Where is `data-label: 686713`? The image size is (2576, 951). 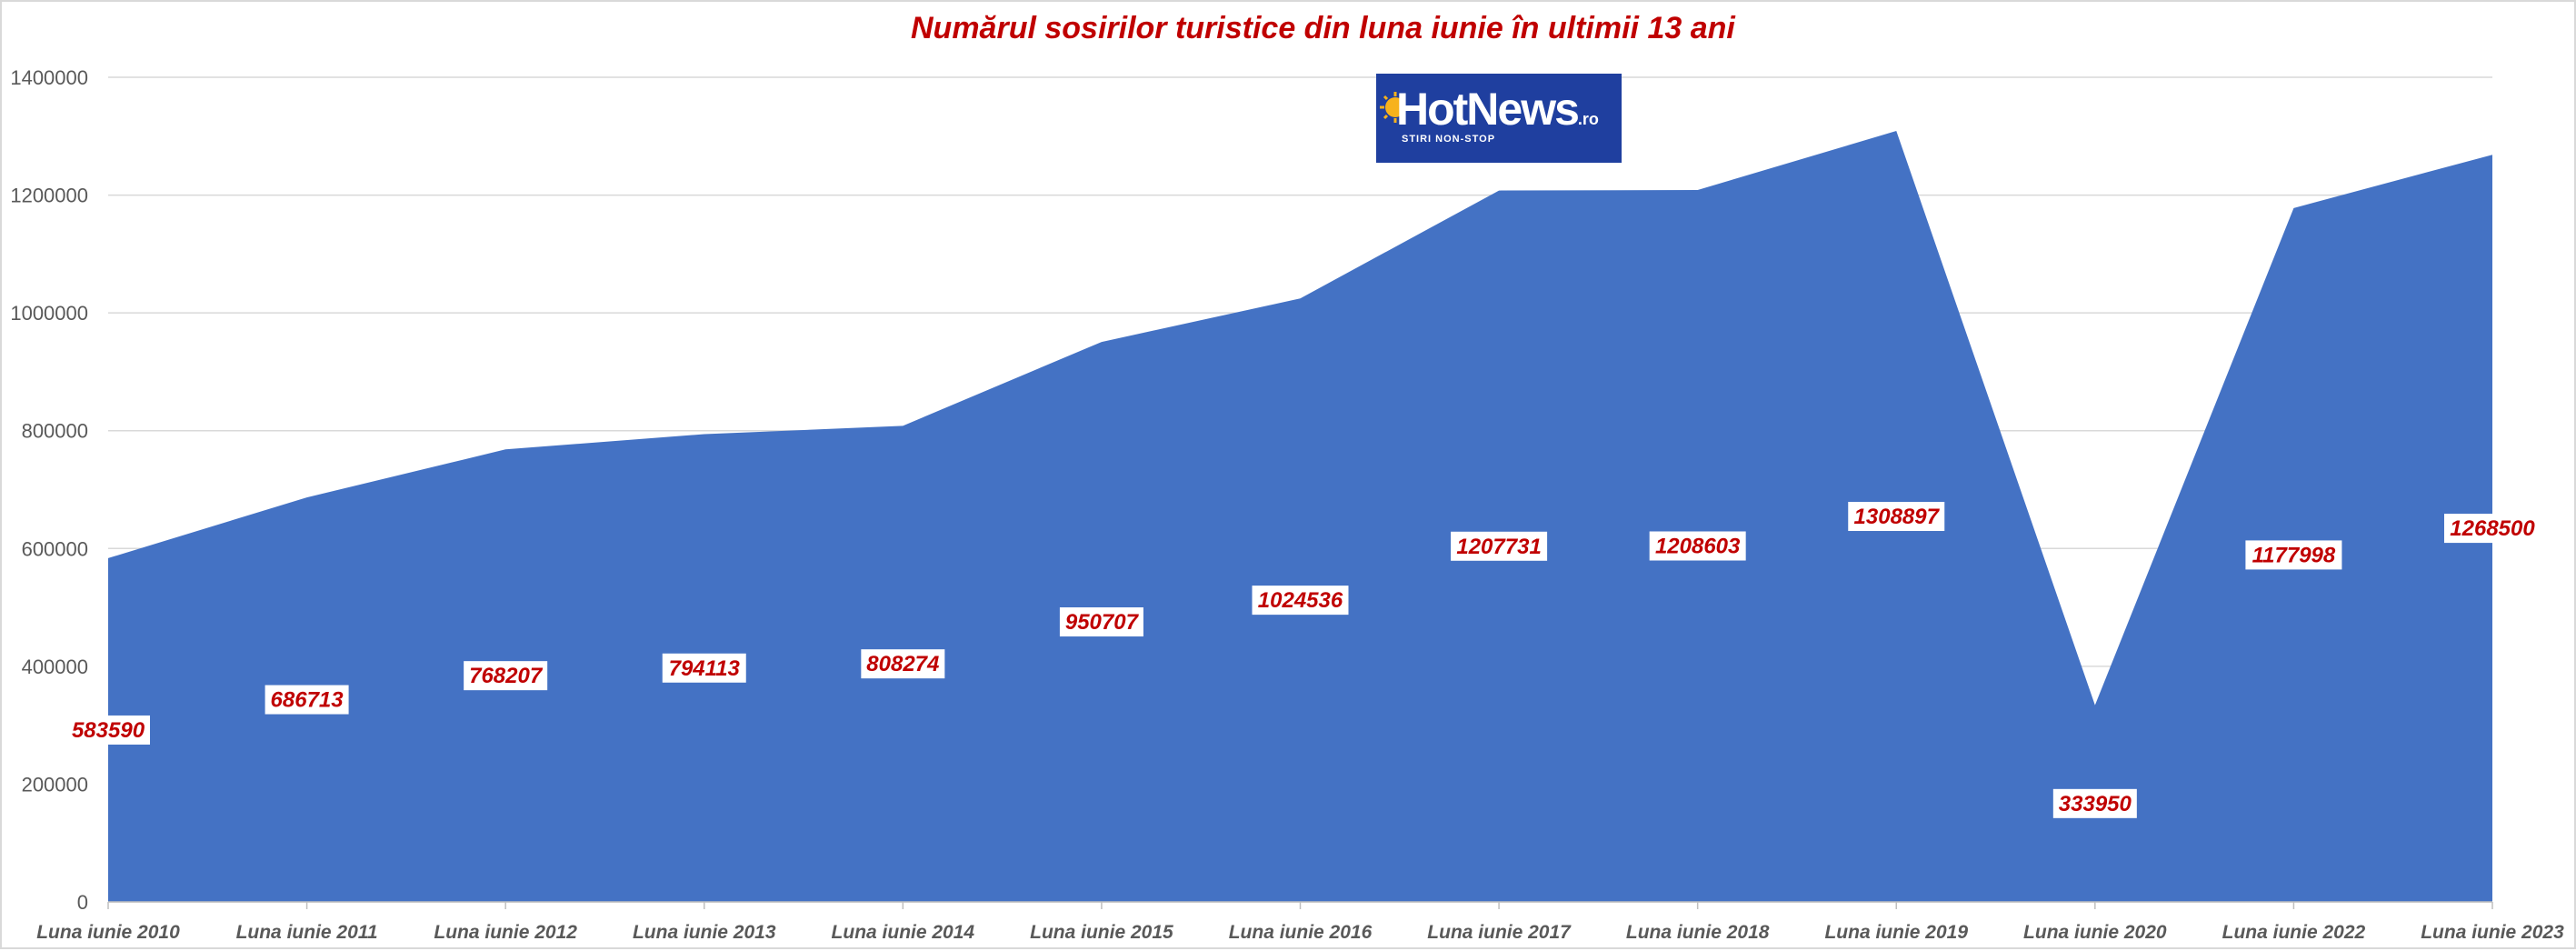 data-label: 686713 is located at coordinates (307, 700).